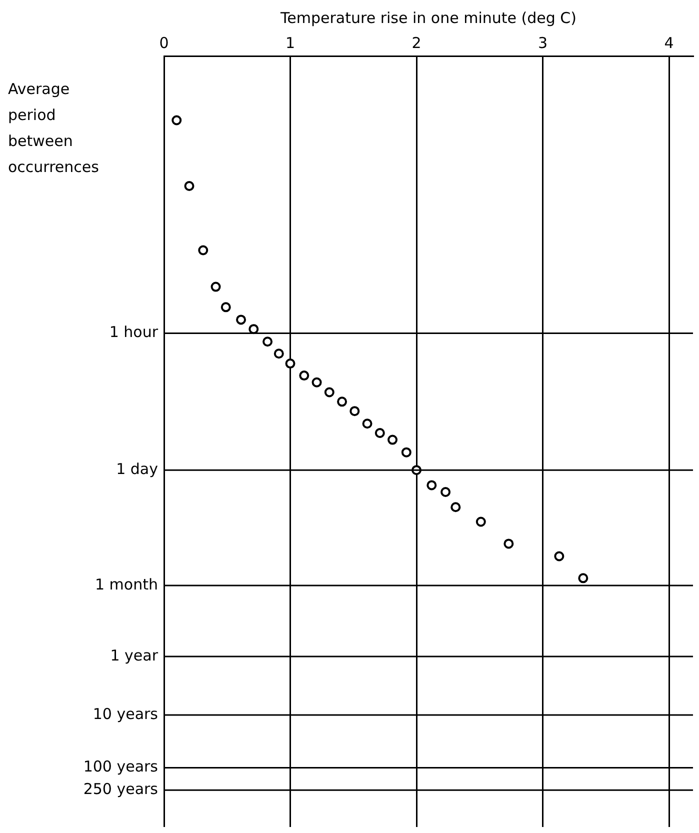 This screenshot has height=833, width=699. I want to click on x-tick-label: 4, so click(669, 43).